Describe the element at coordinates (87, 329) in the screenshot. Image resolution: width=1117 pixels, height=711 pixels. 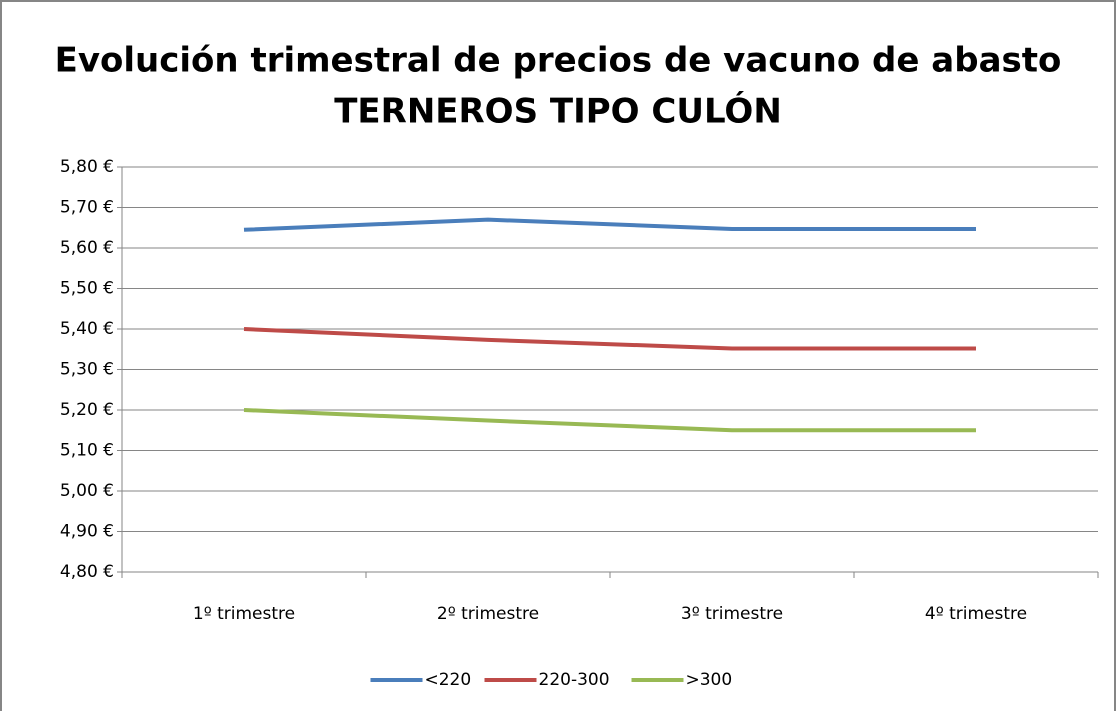
I see `y-tick-label: 5,40 €` at that location.